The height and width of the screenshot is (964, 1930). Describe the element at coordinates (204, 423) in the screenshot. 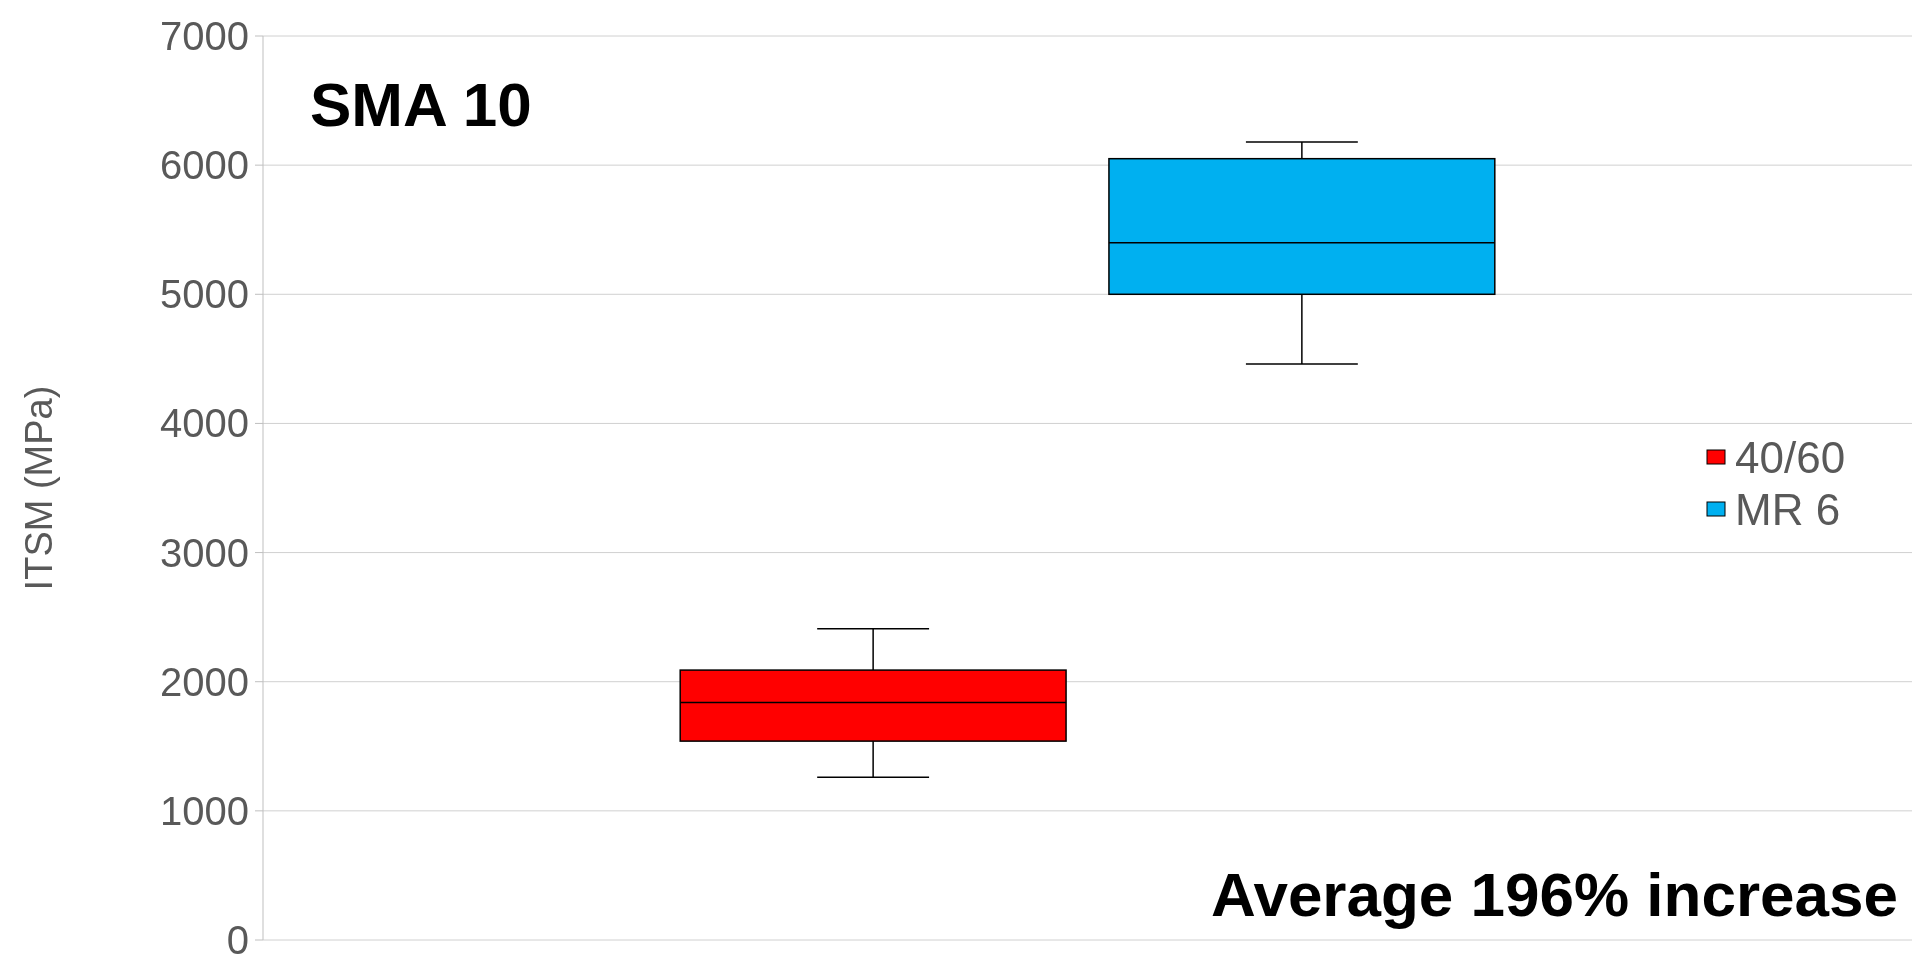

I see `y-tick-label: 4000` at that location.